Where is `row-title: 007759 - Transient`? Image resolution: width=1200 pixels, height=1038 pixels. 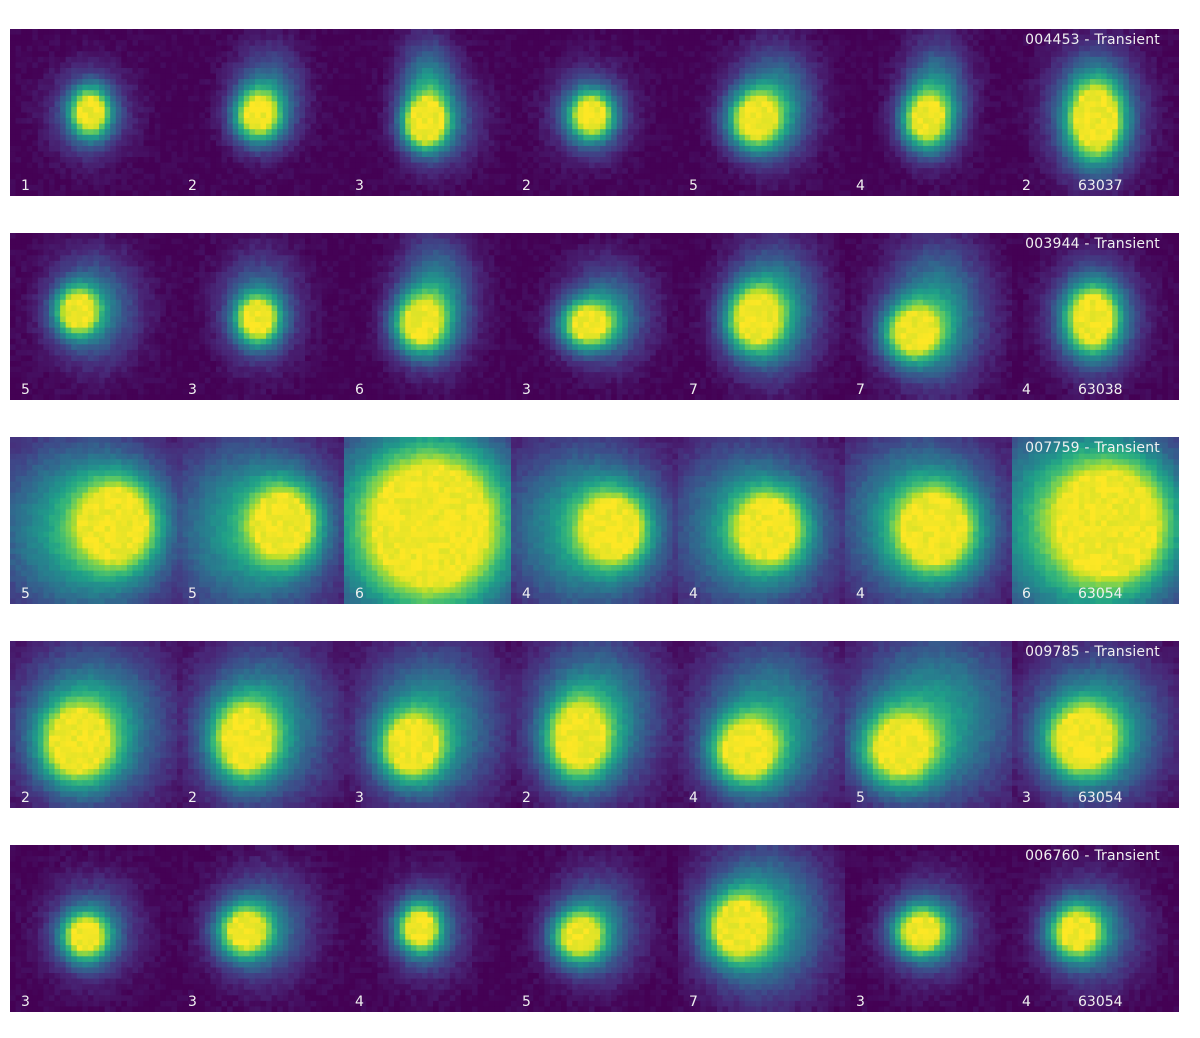
row-title: 007759 - Transient is located at coordinates (1092, 448).